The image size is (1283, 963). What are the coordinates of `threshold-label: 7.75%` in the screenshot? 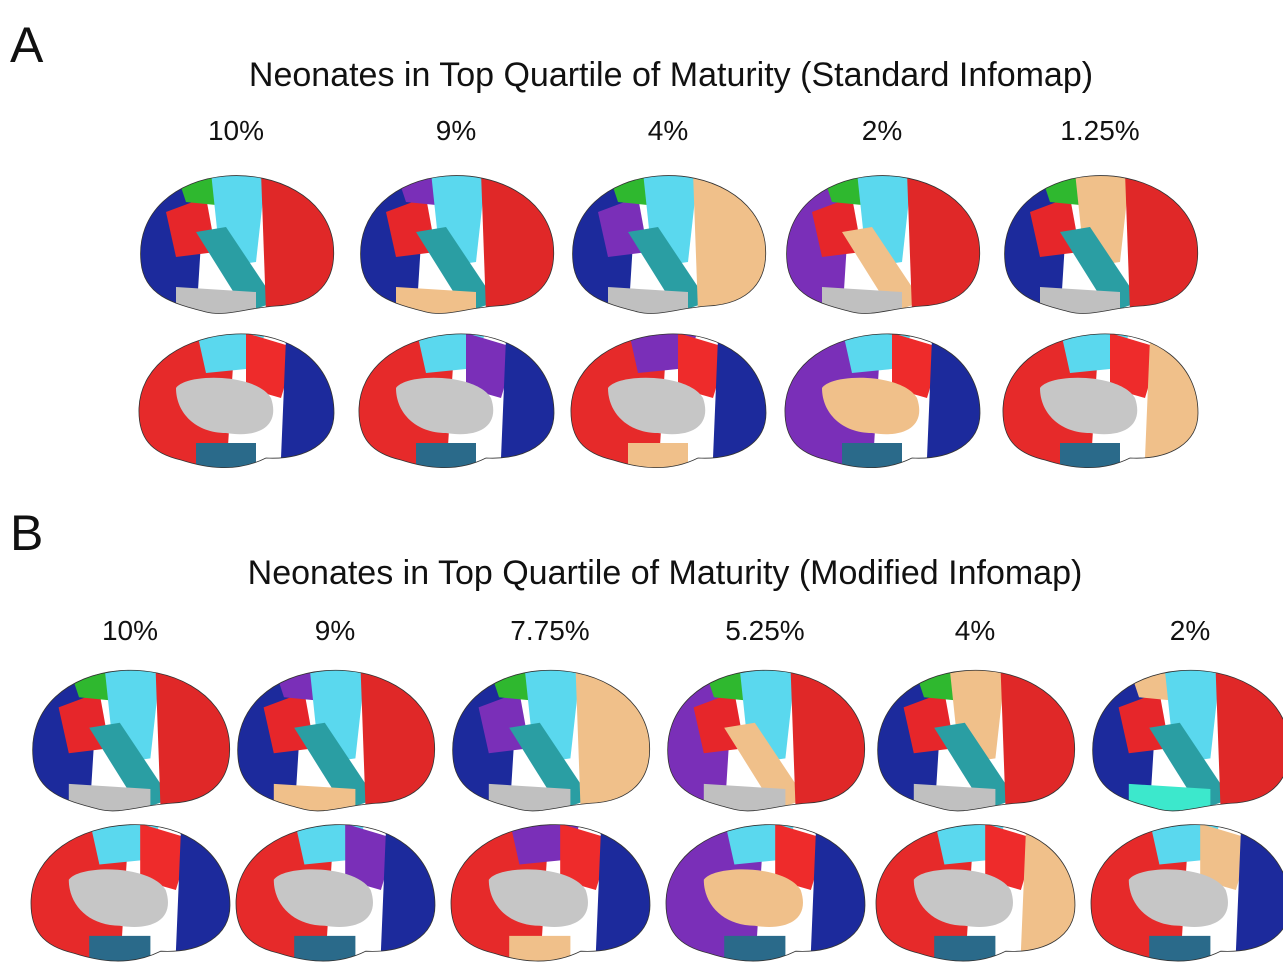 It's located at (549, 630).